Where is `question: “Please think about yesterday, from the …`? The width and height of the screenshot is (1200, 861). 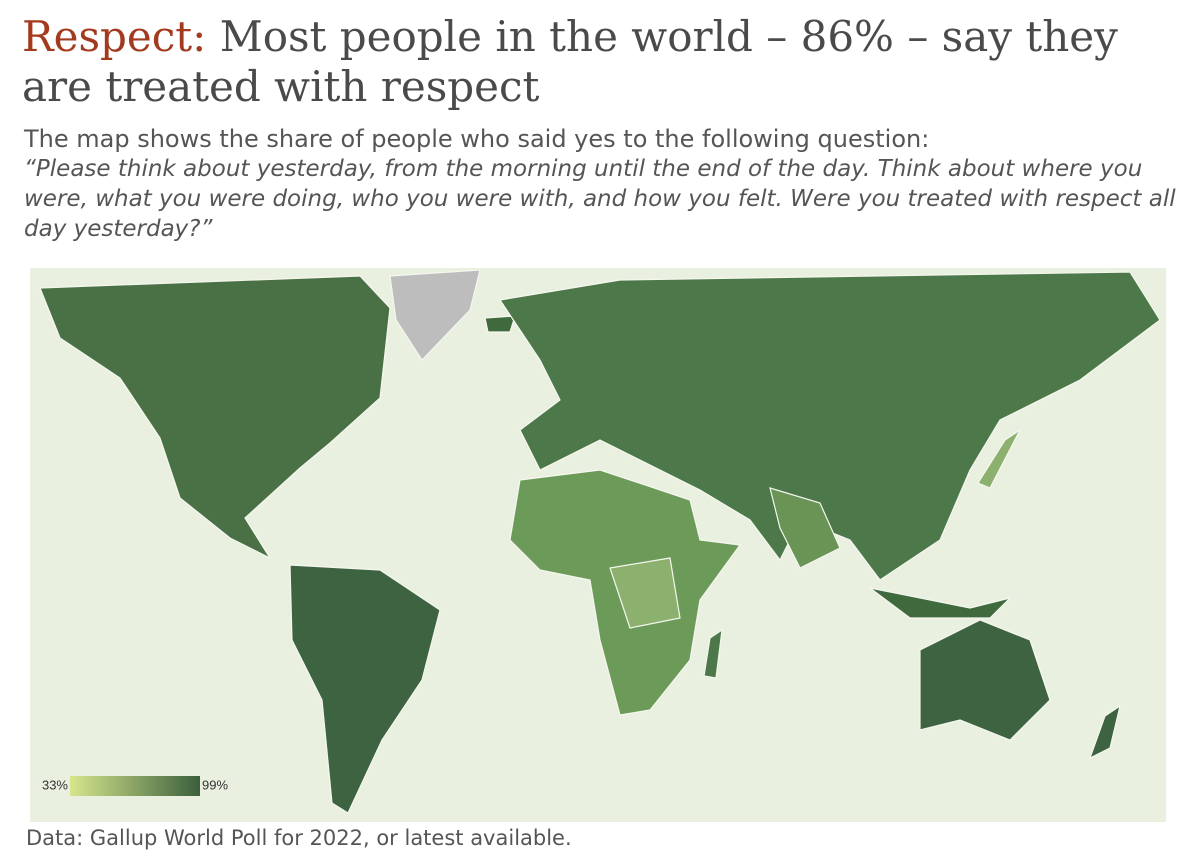
question: “Please think about yesterday, from the … is located at coordinates (600, 199).